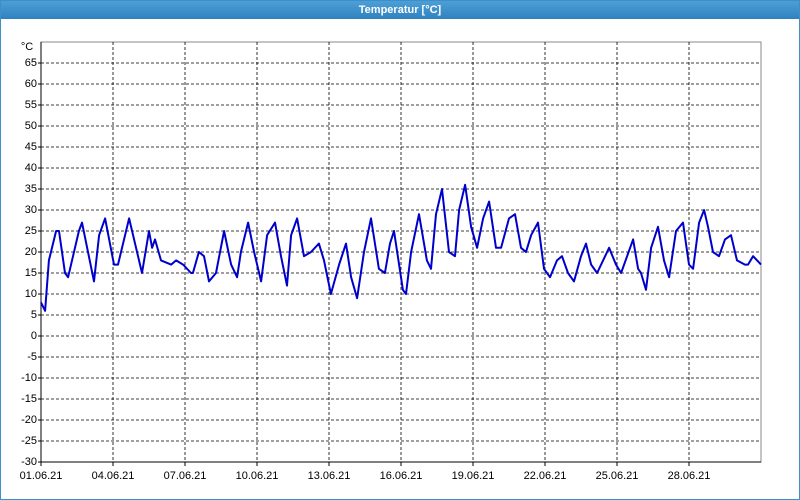 The height and width of the screenshot is (500, 800). I want to click on y-tick-label: -25, so click(29, 441).